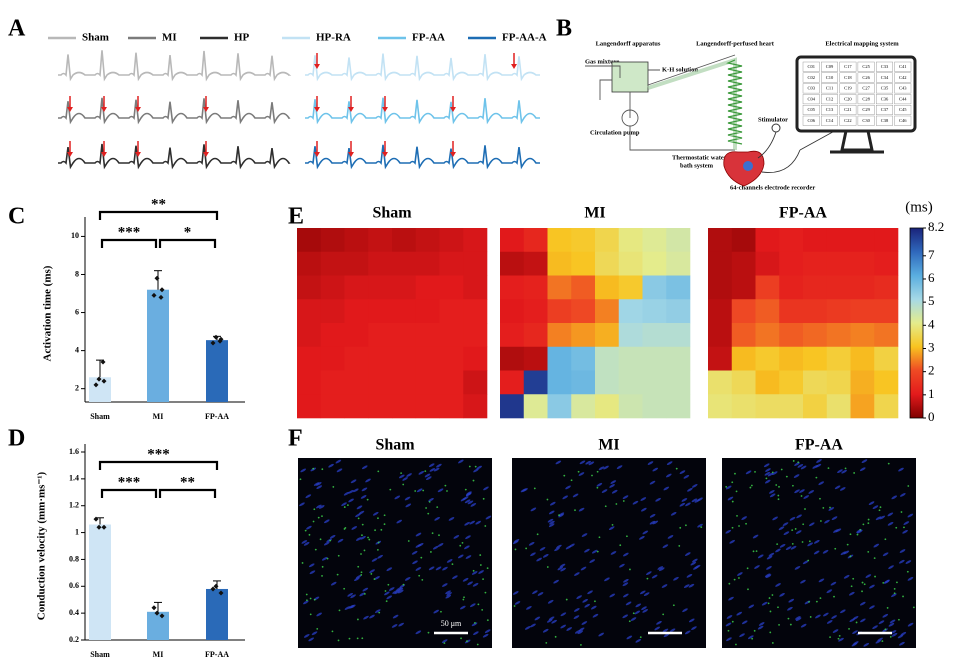 The width and height of the screenshot is (955, 664). What do you see at coordinates (903, 88) in the screenshot?
I see `electrode-label: C43` at bounding box center [903, 88].